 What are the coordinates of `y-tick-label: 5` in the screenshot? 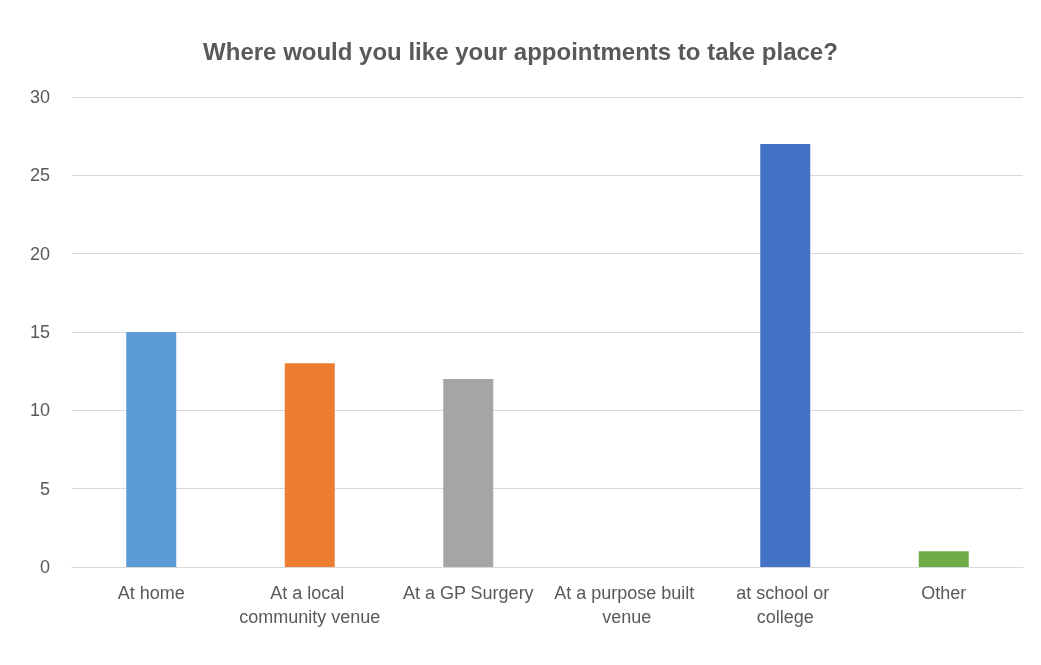 It's located at (44, 488).